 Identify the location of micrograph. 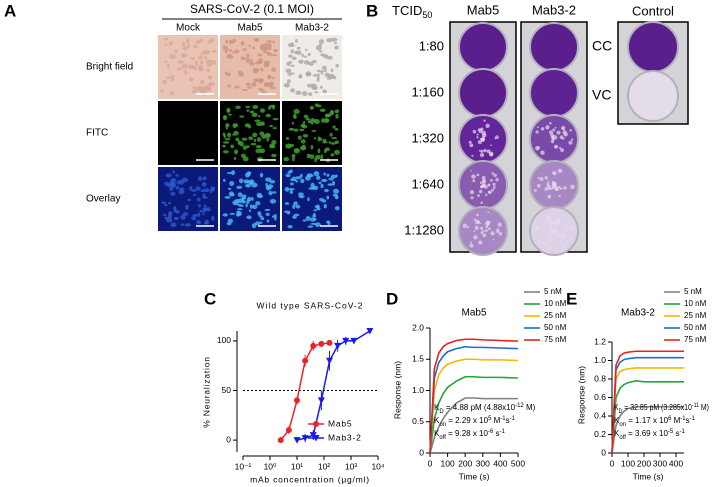
(188, 67).